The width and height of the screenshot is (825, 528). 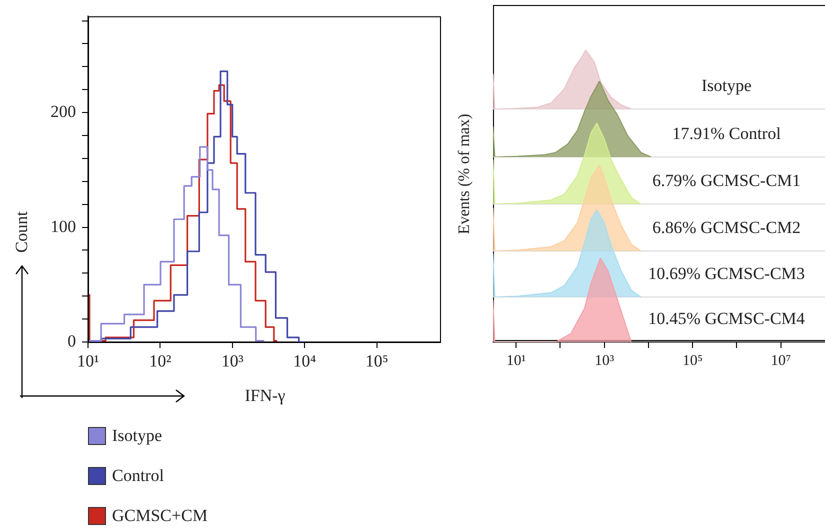 I want to click on x-axis-title: IFN-γ, so click(x=265, y=396).